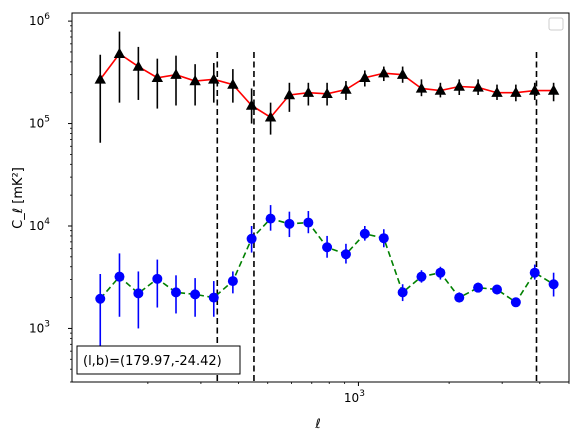  I want to click on y-tick-label: 10⁴, so click(39, 225).